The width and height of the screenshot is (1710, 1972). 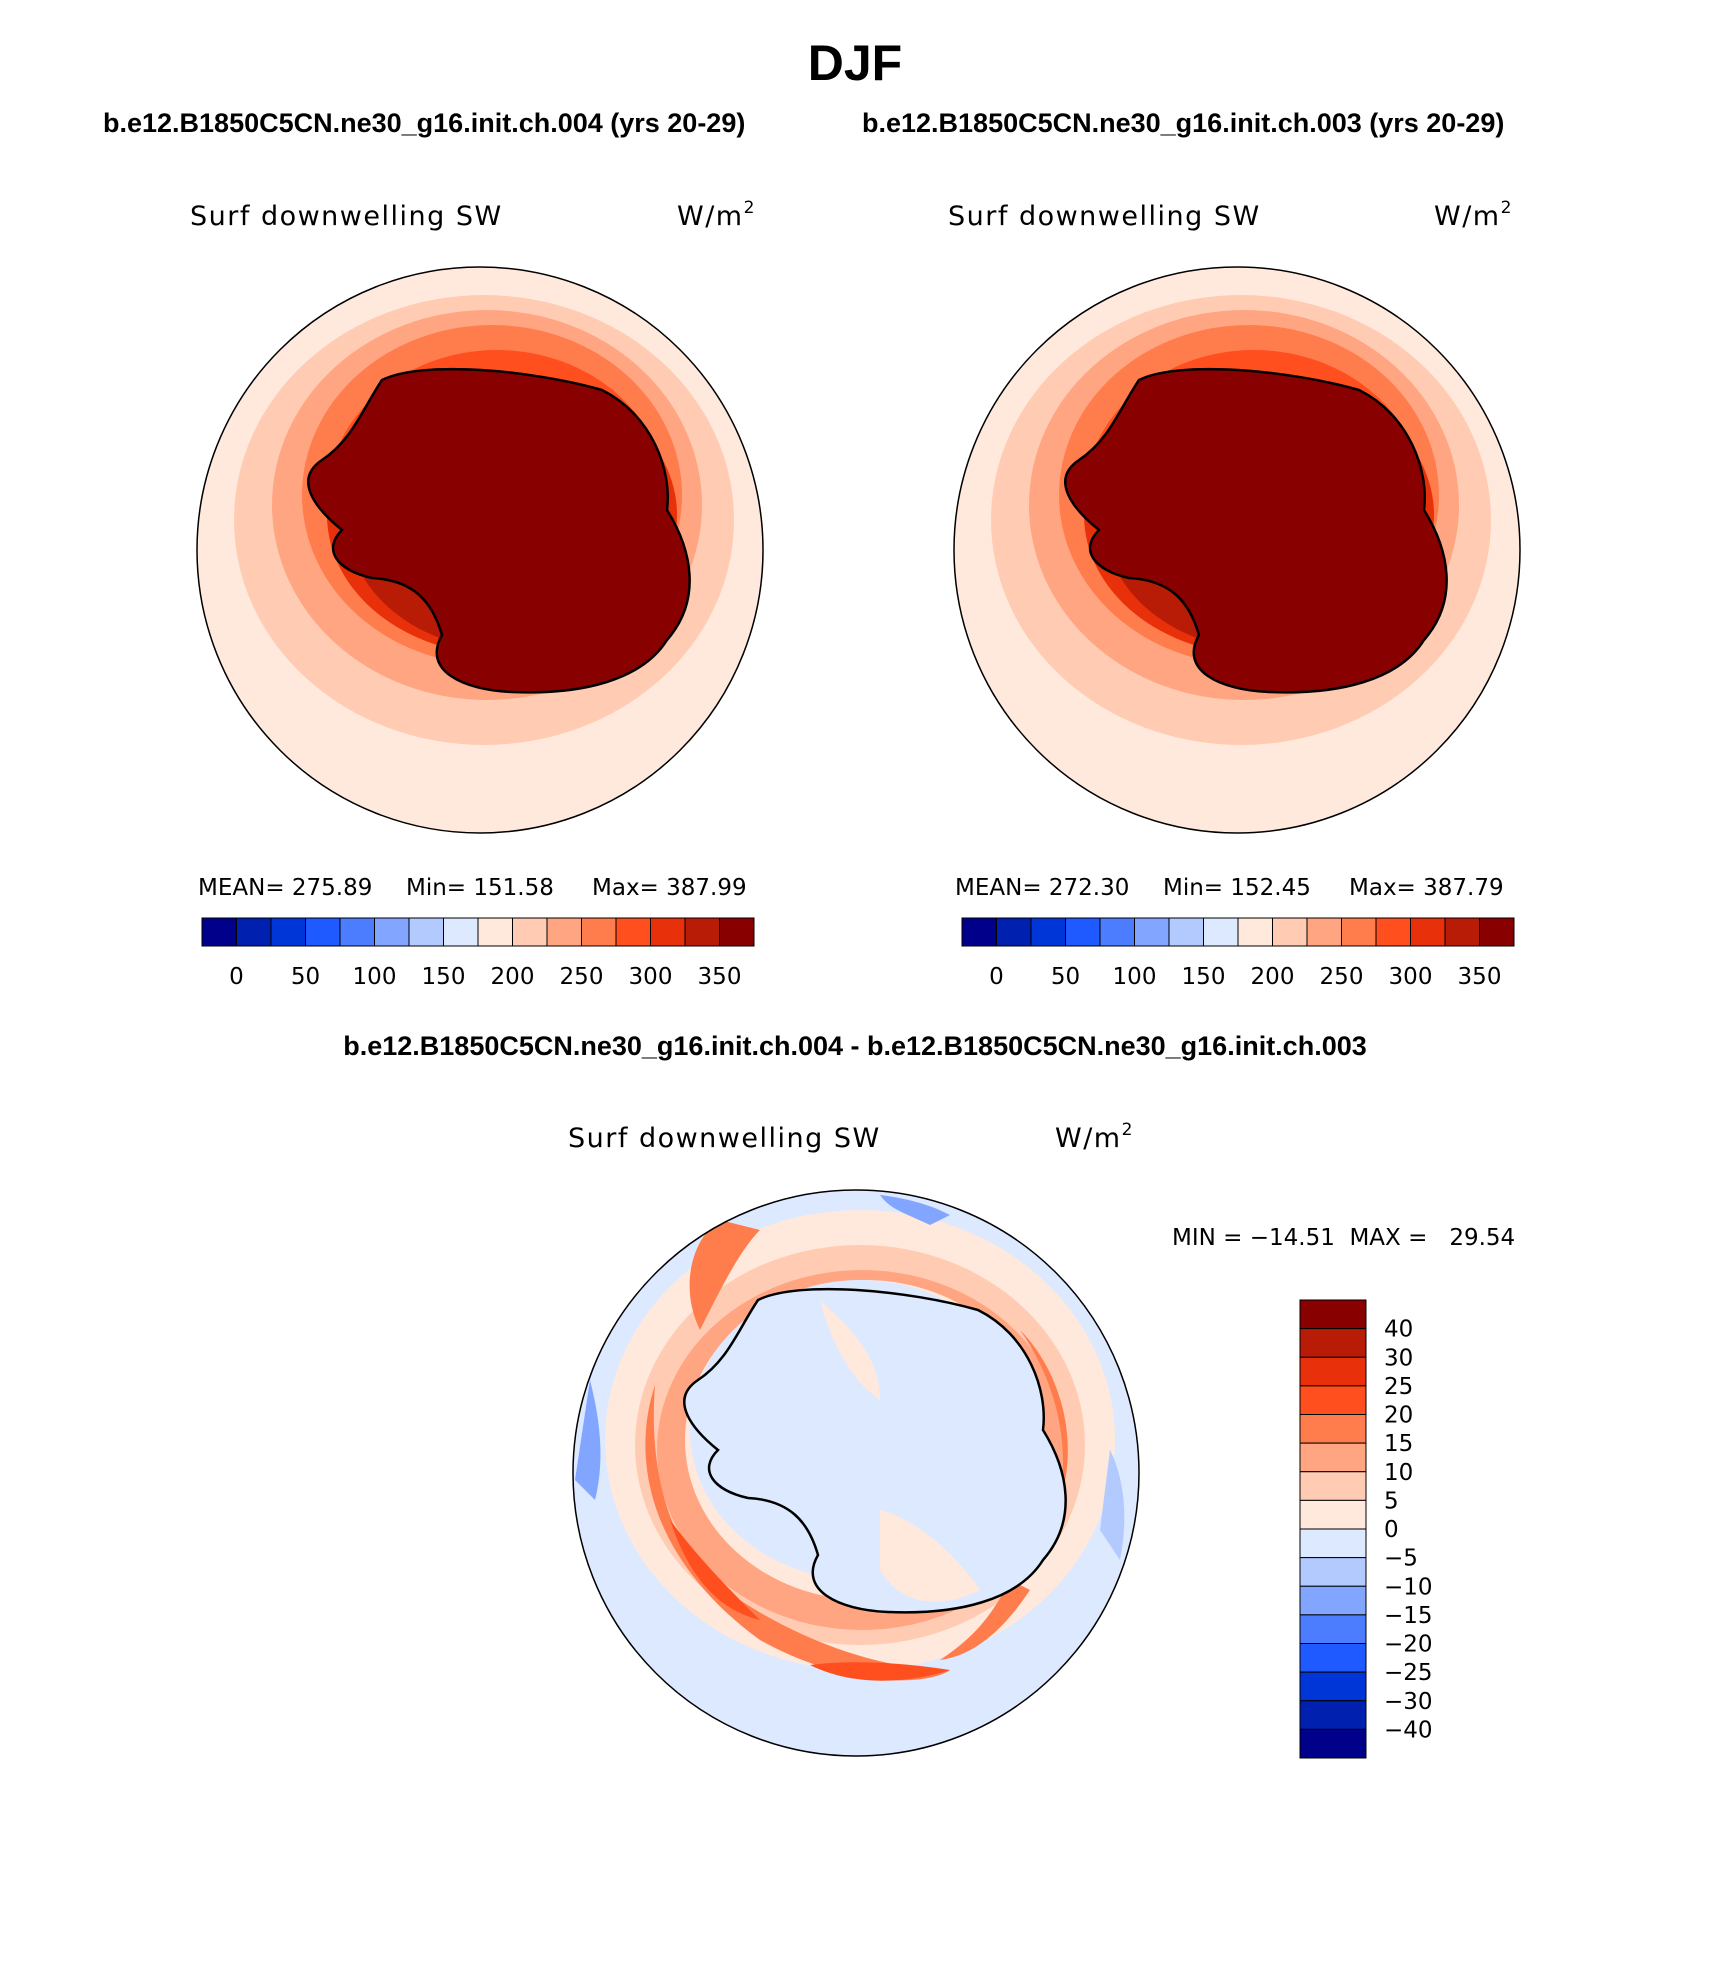 I want to click on colorbar-tick-label: 5, so click(x=1391, y=1501).